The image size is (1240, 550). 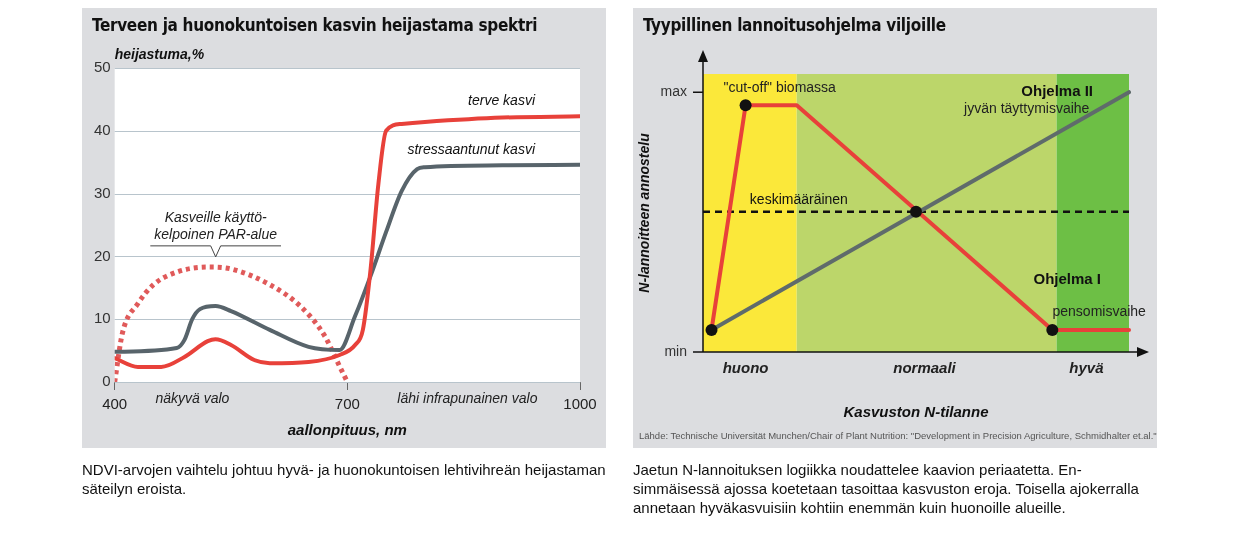 What do you see at coordinates (159, 53) in the screenshot?
I see `y-axis-title: heijastuma,%` at bounding box center [159, 53].